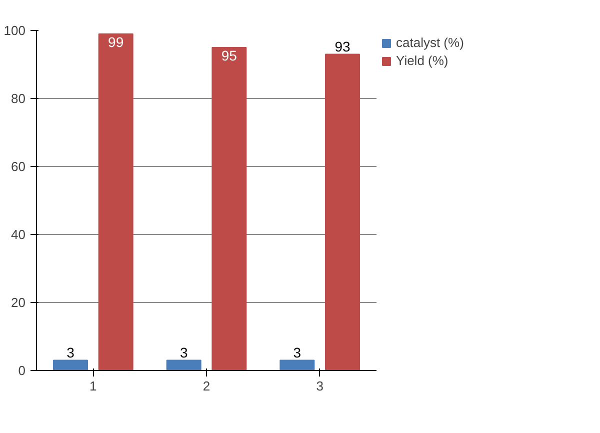 The image size is (600, 433). Describe the element at coordinates (18, 166) in the screenshot. I see `y-tick-label: 60` at that location.